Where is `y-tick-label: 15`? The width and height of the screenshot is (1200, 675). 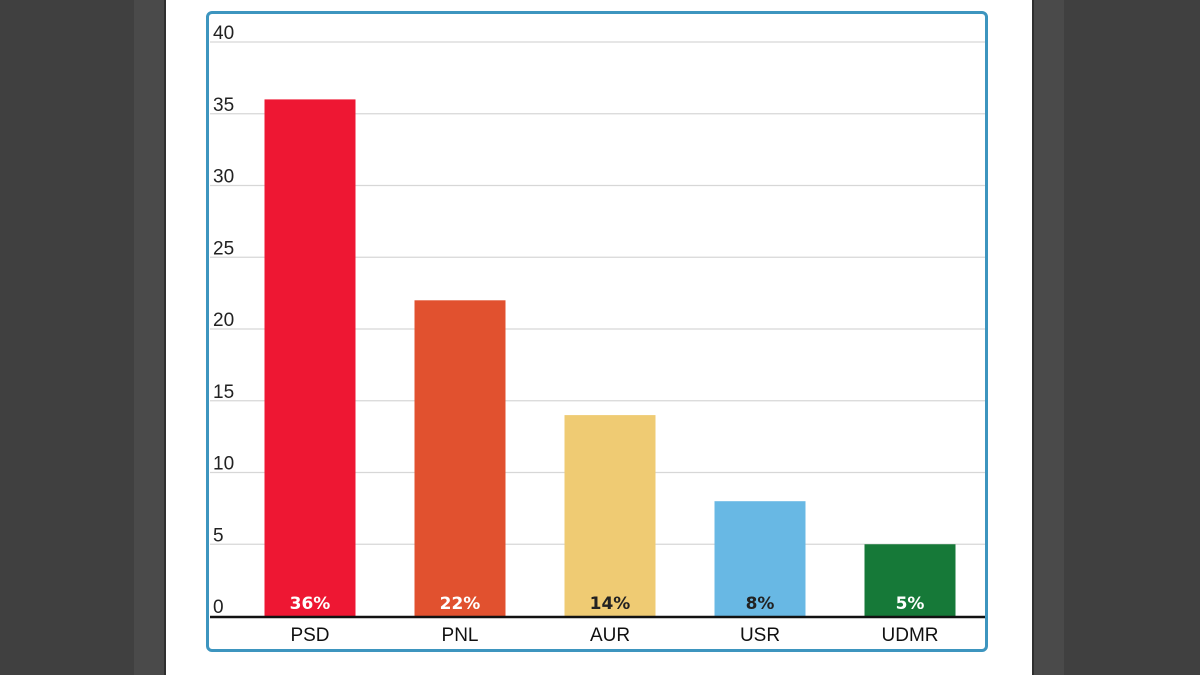 y-tick-label: 15 is located at coordinates (223, 392).